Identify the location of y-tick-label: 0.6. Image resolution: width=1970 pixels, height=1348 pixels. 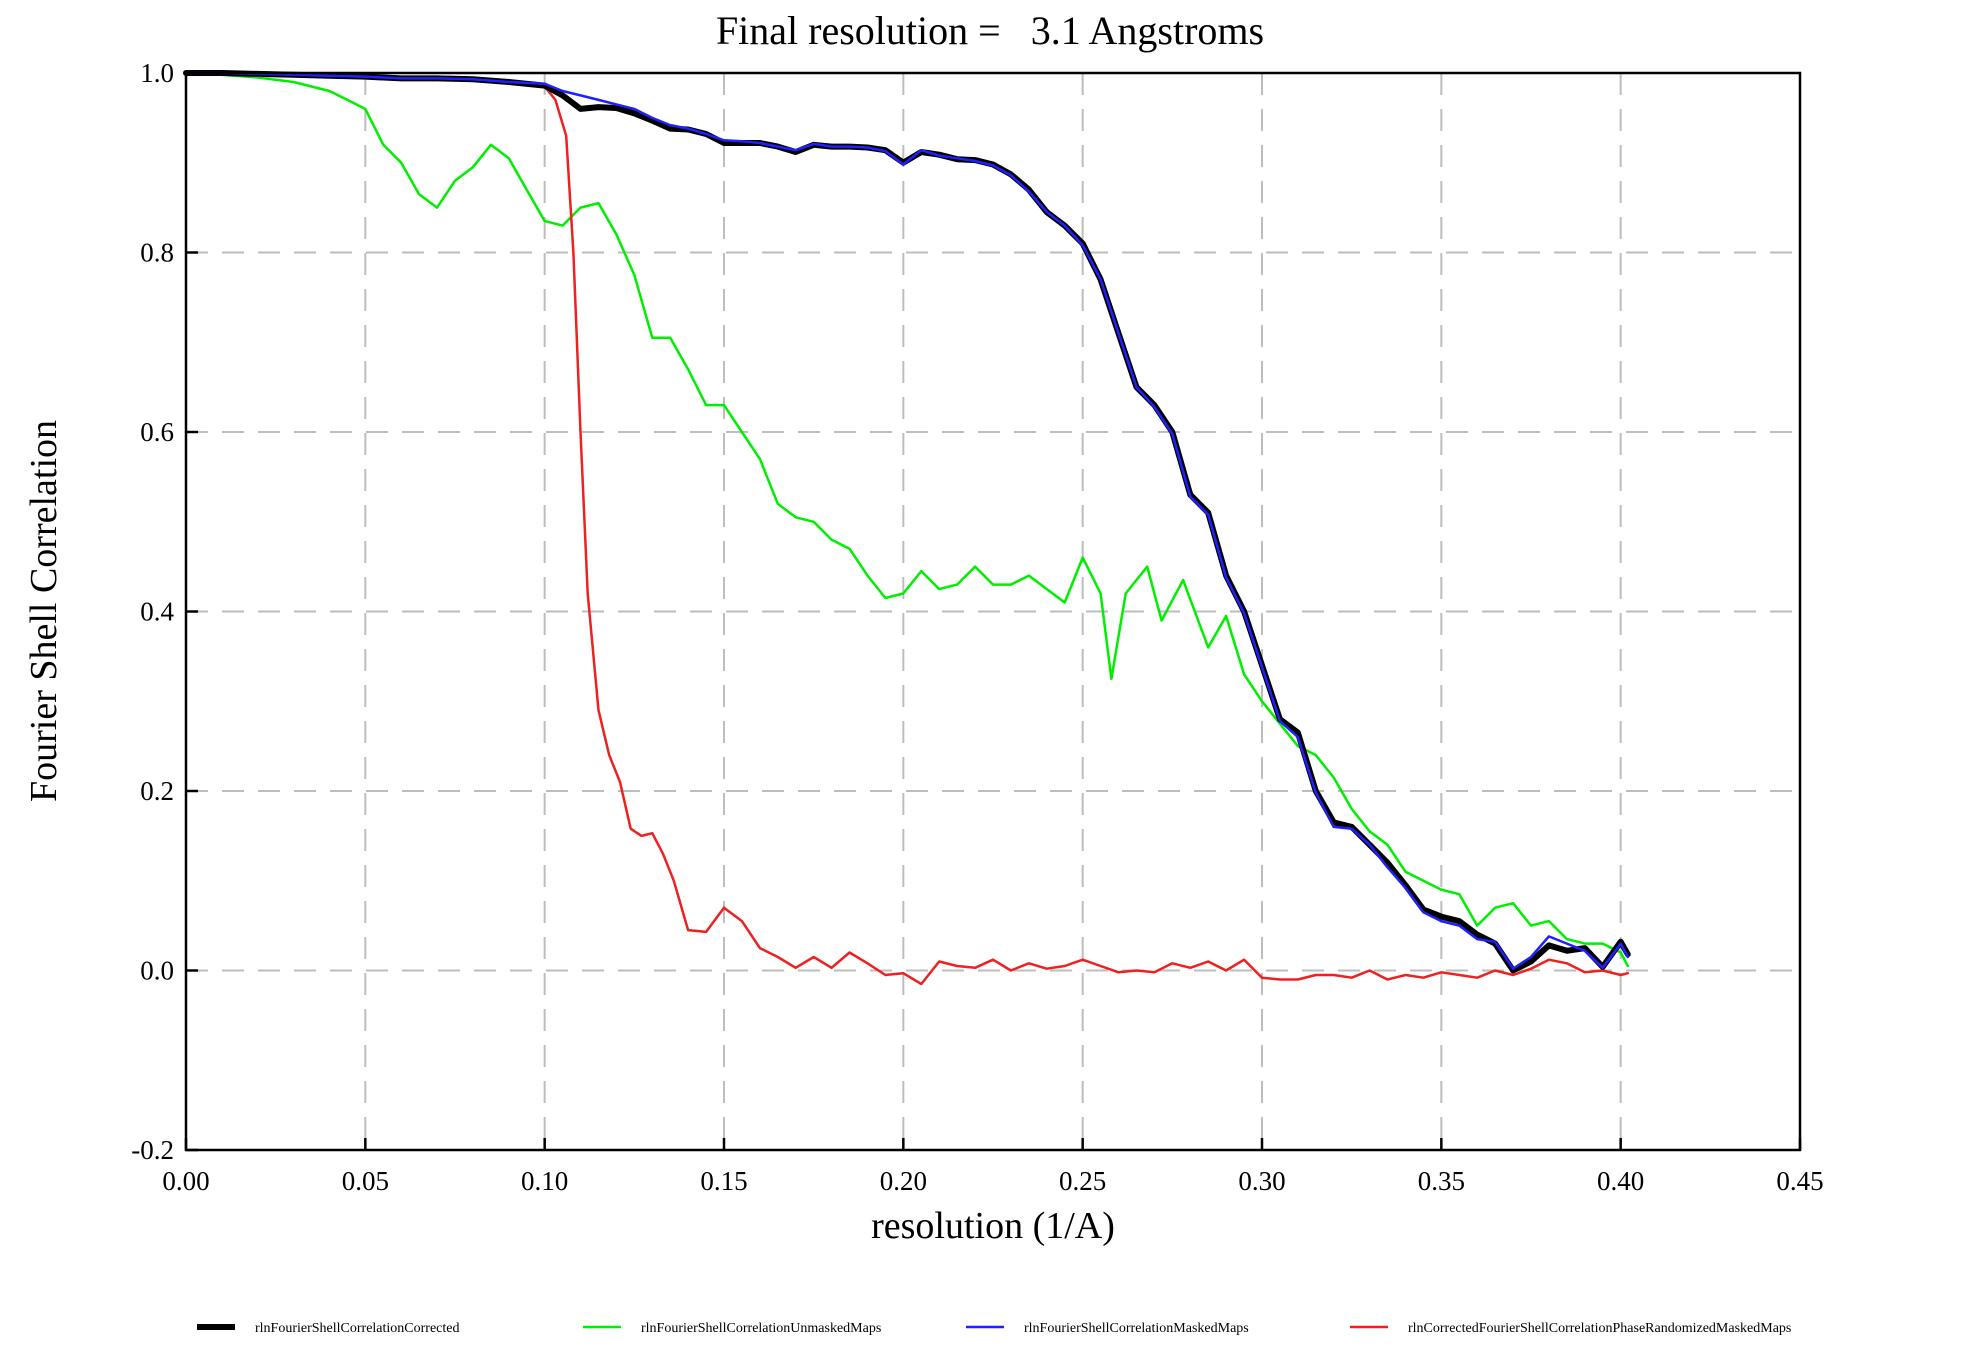
(157, 432).